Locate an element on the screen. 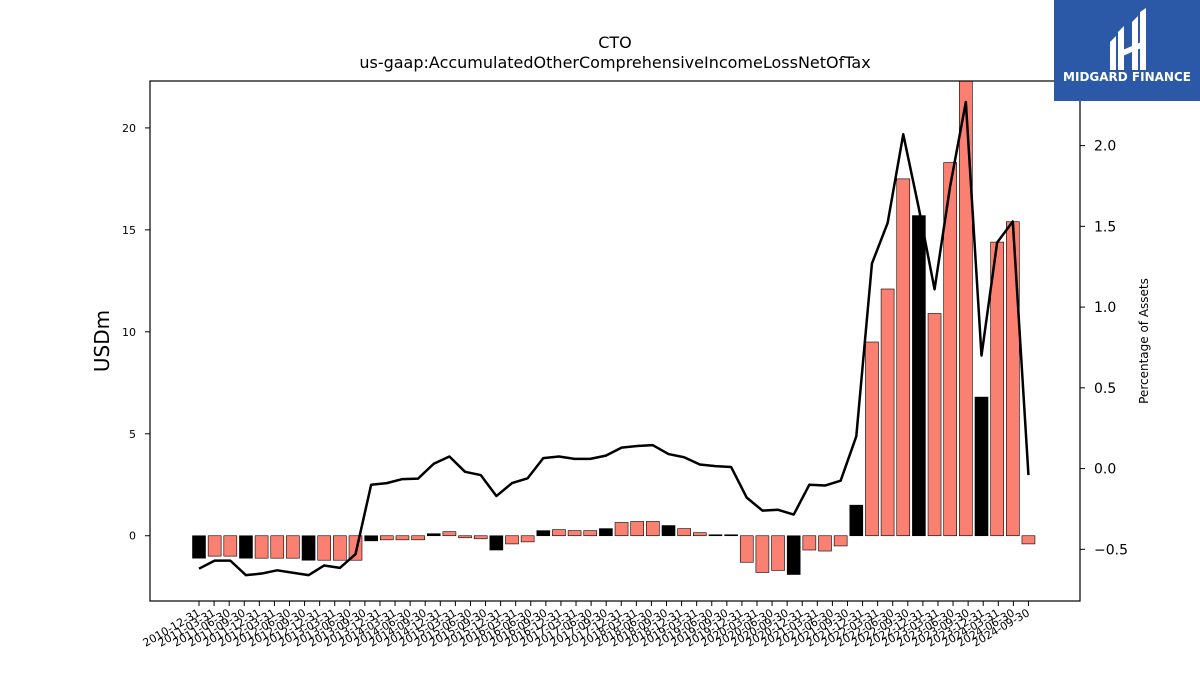 Image resolution: width=1200 pixels, height=675 pixels. y-tick-label: 10 is located at coordinates (129, 332).